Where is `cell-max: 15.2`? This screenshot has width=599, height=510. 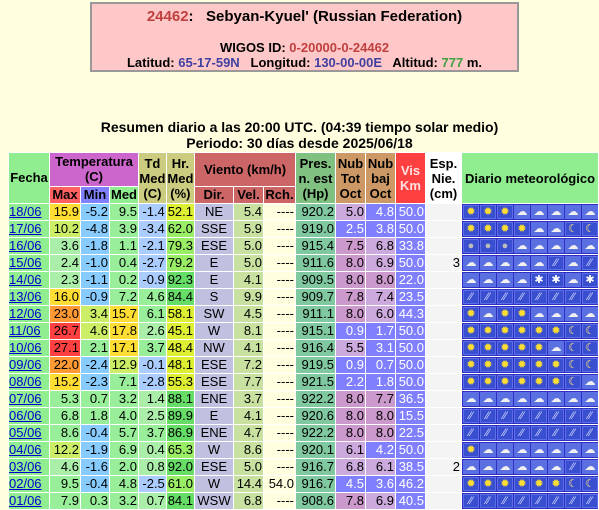 cell-max: 15.2 is located at coordinates (65, 382).